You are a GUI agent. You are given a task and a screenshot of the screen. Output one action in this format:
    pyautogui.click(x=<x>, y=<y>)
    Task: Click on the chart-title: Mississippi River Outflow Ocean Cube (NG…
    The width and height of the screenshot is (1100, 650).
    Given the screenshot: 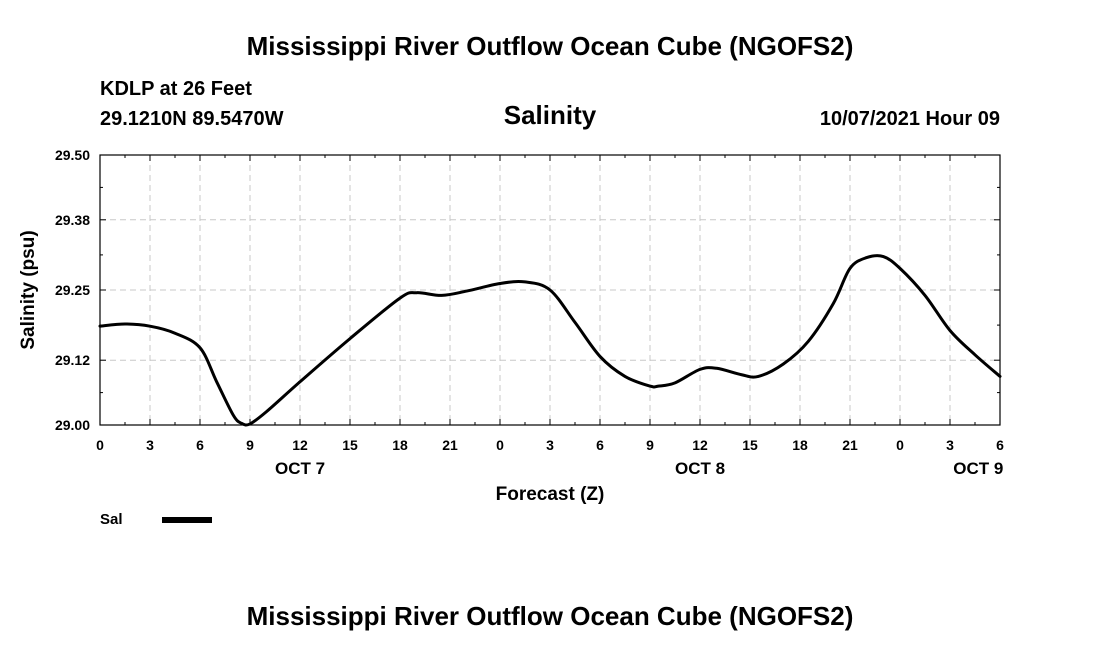 What is the action you would take?
    pyautogui.click(x=550, y=46)
    